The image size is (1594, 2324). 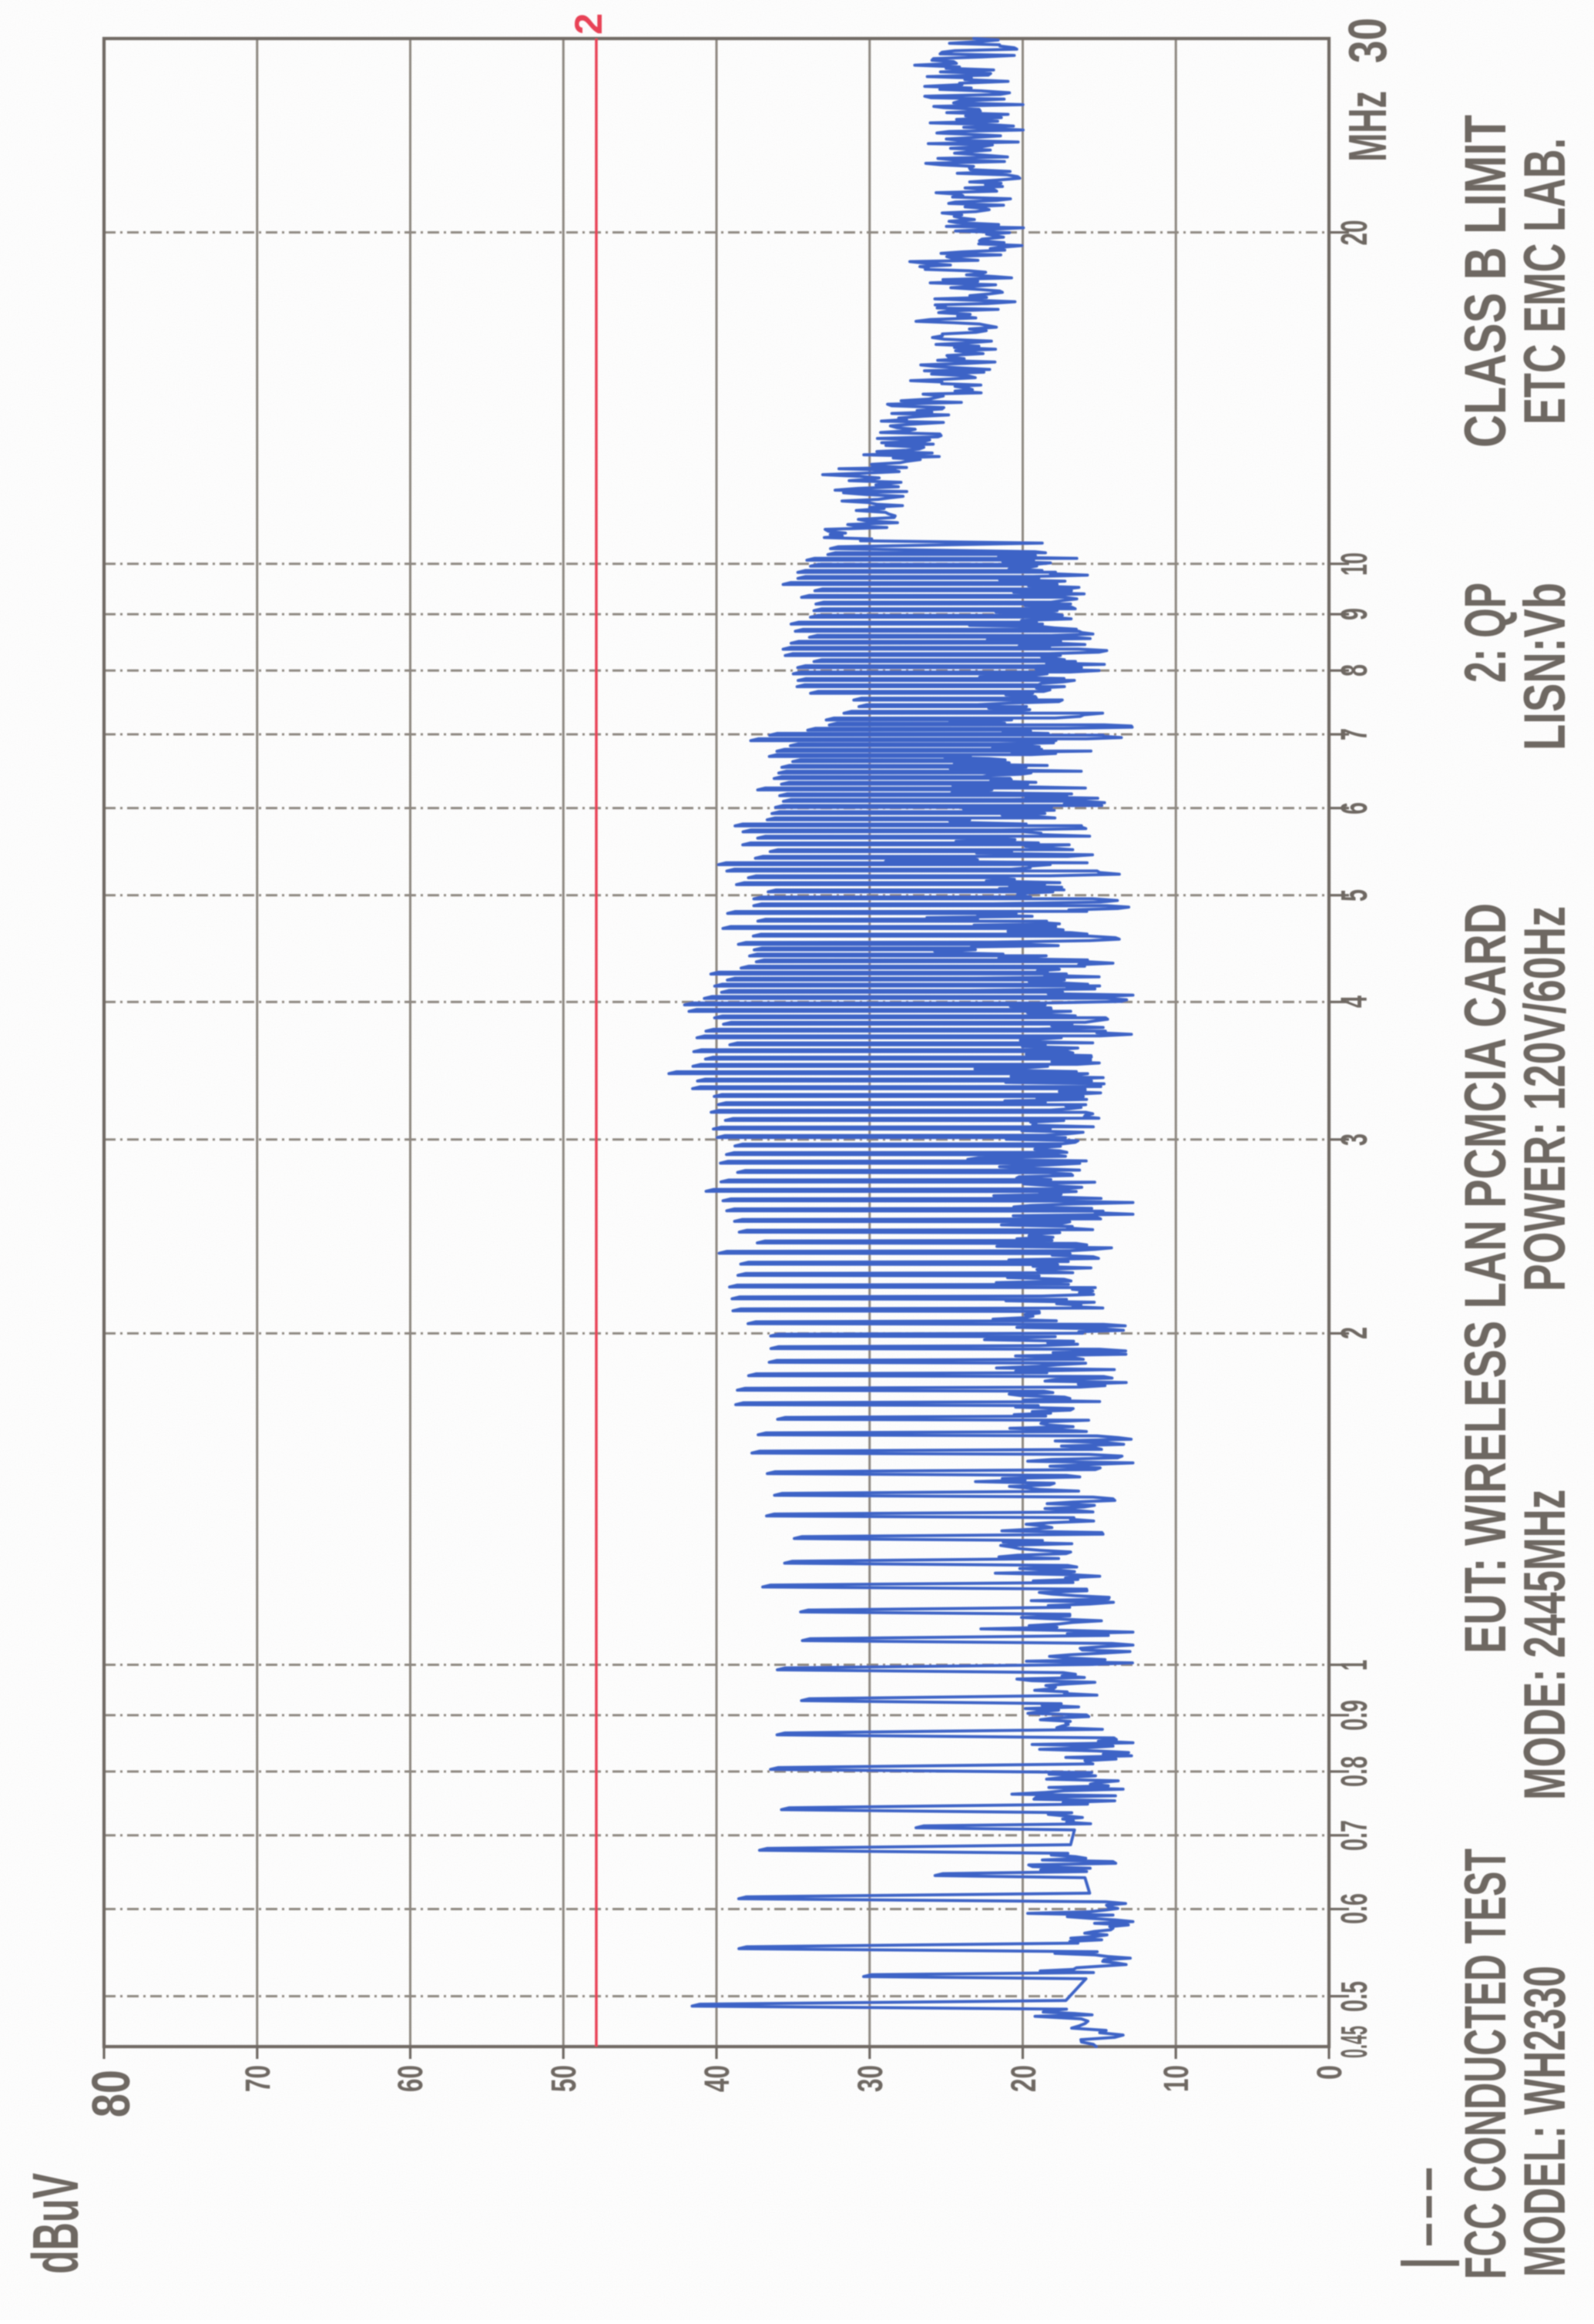 What do you see at coordinates (1485, 1278) in the screenshot?
I see `svg-text: EUT: WIRELESS LAN PCMCIA CARD` at bounding box center [1485, 1278].